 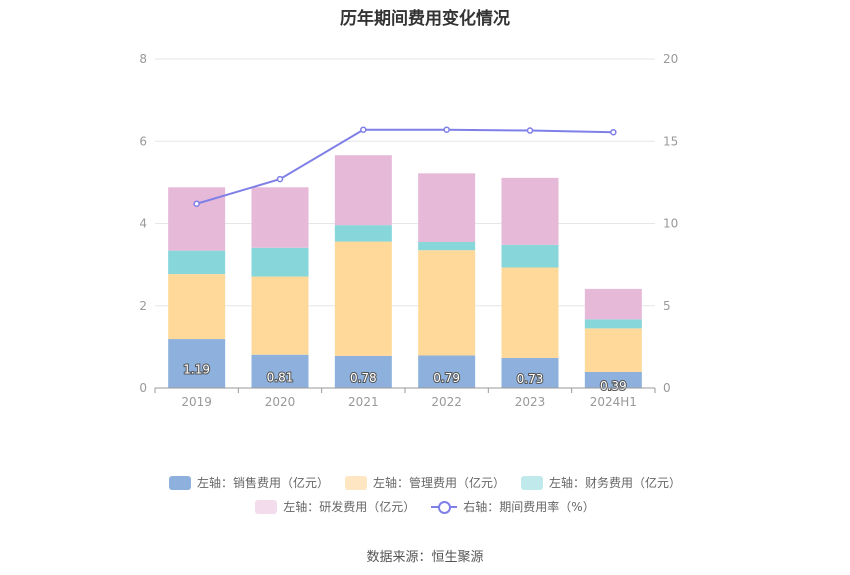 I want to click on y-left-tick-label: 2, so click(x=143, y=306).